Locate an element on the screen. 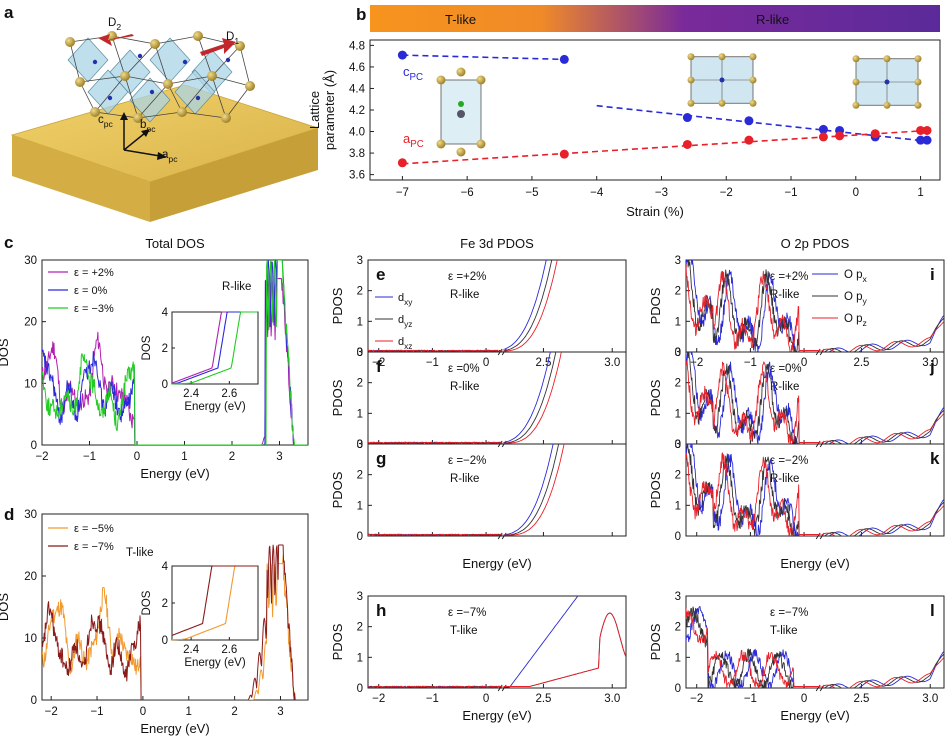 This screenshot has width=946, height=747. inset-y-axis-label: DOS is located at coordinates (147, 347).